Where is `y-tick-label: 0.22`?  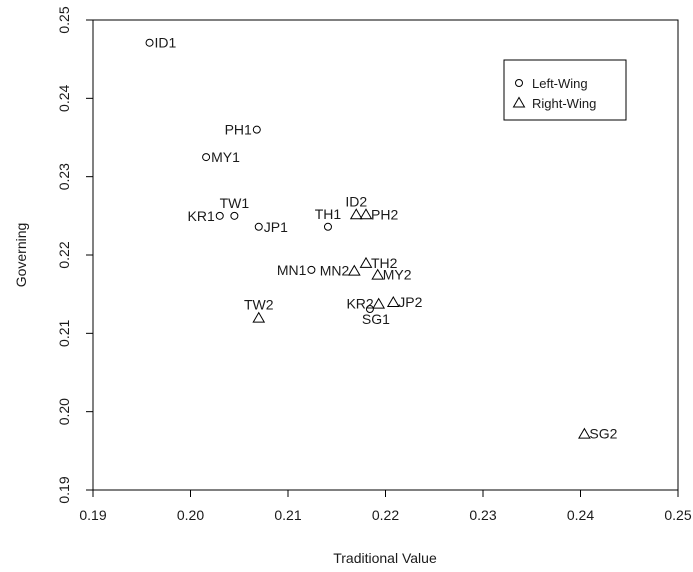
y-tick-label: 0.22 is located at coordinates (64, 254).